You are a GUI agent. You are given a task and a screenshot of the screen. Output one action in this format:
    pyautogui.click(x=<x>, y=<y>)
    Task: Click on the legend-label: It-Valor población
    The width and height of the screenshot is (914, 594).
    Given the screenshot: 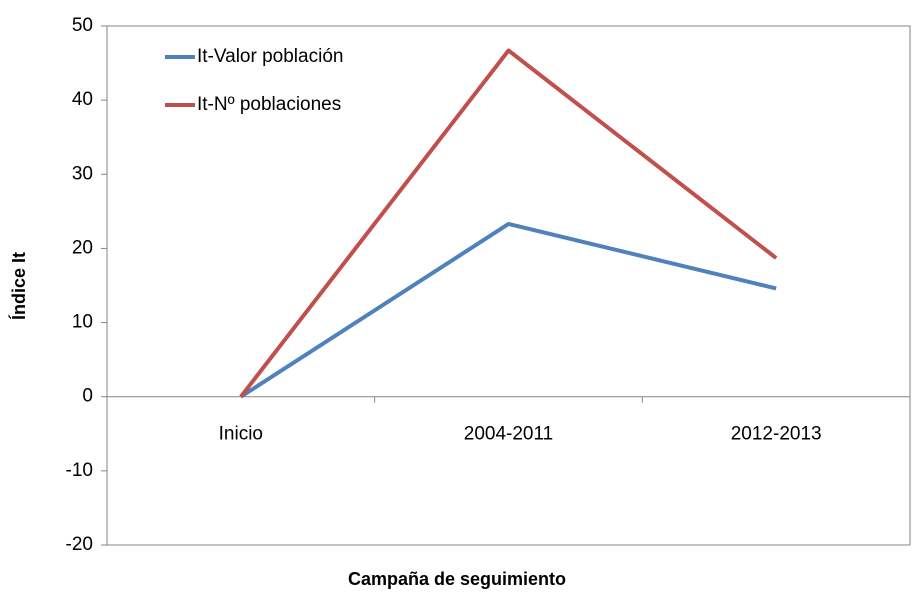 What is the action you would take?
    pyautogui.click(x=270, y=56)
    